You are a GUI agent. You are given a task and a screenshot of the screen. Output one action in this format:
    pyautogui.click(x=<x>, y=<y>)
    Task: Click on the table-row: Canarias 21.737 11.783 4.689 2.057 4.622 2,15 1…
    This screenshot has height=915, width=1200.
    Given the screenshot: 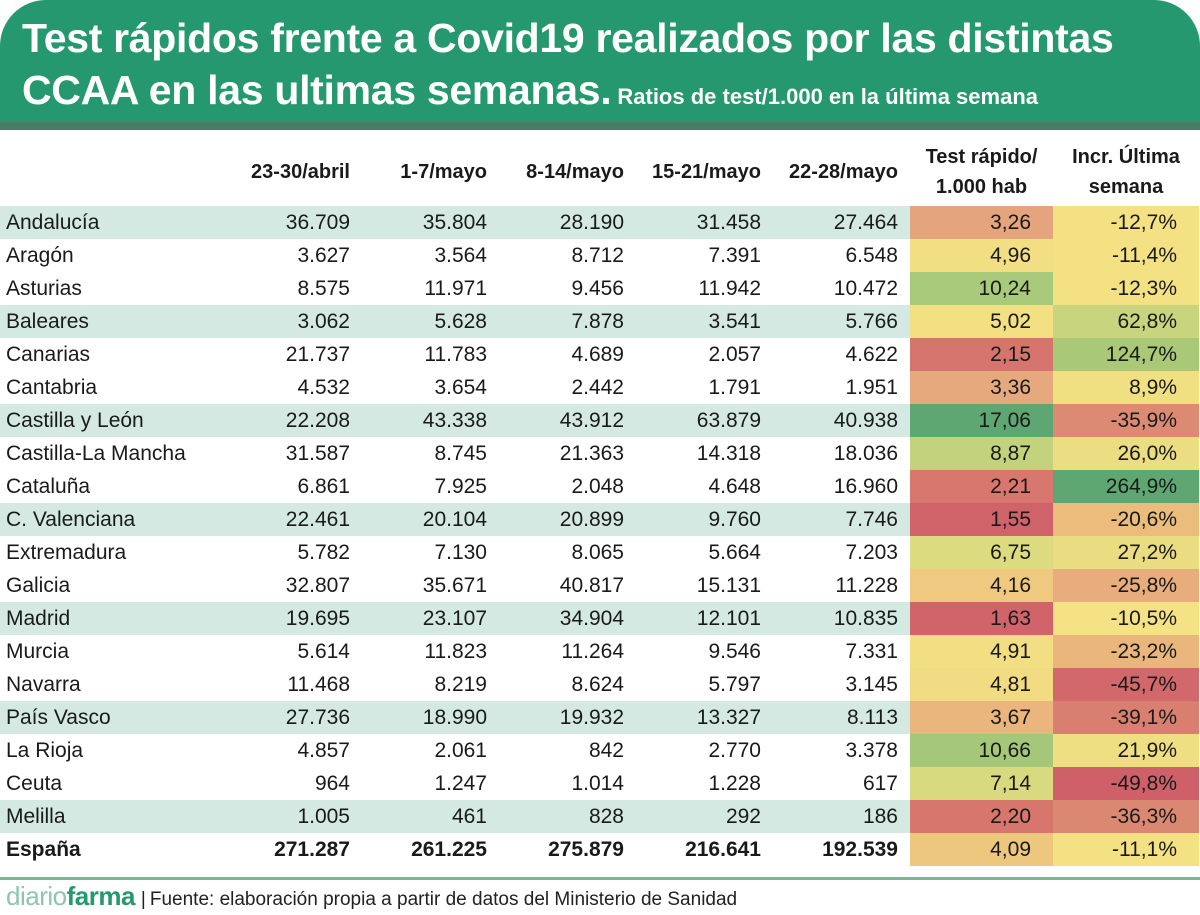 What is the action you would take?
    pyautogui.click(x=599, y=354)
    